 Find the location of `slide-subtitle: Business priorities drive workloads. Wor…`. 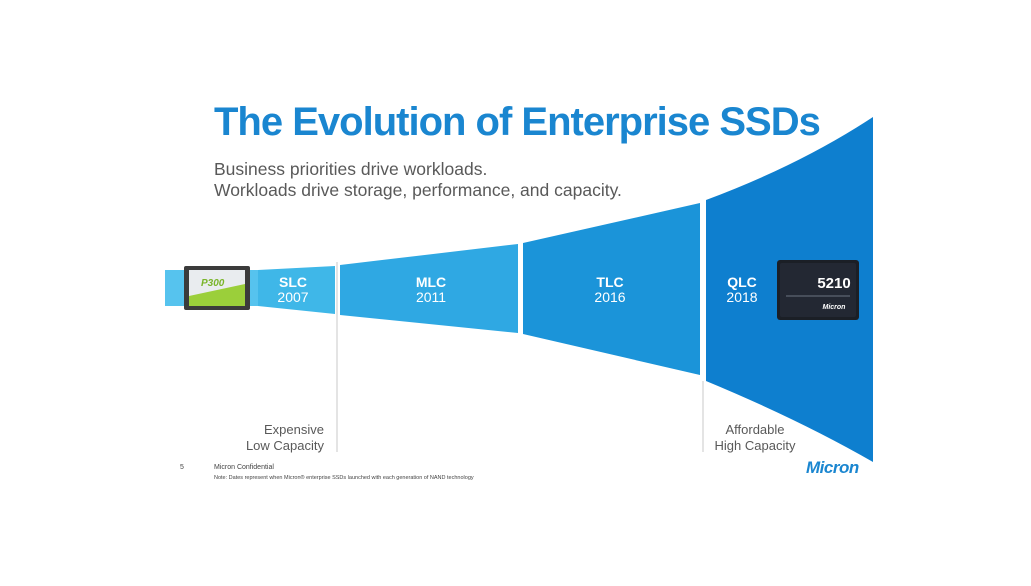

slide-subtitle: Business priorities drive workloads. Wor… is located at coordinates (418, 180).